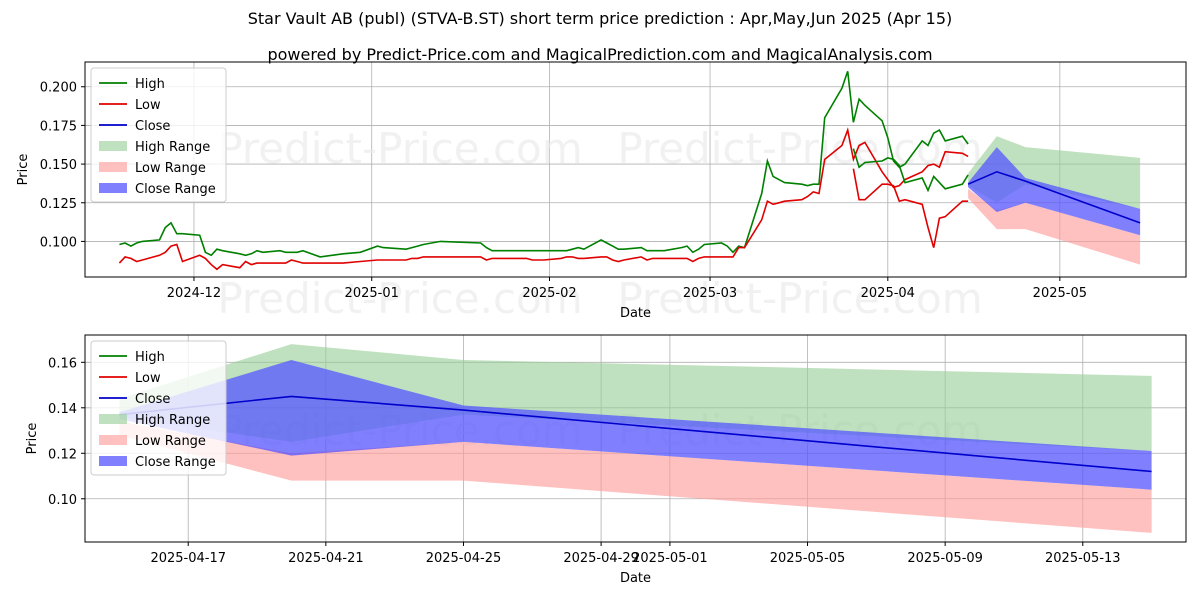 The width and height of the screenshot is (1200, 600). I want to click on x-tick-label: 2025-04-17, so click(188, 558).